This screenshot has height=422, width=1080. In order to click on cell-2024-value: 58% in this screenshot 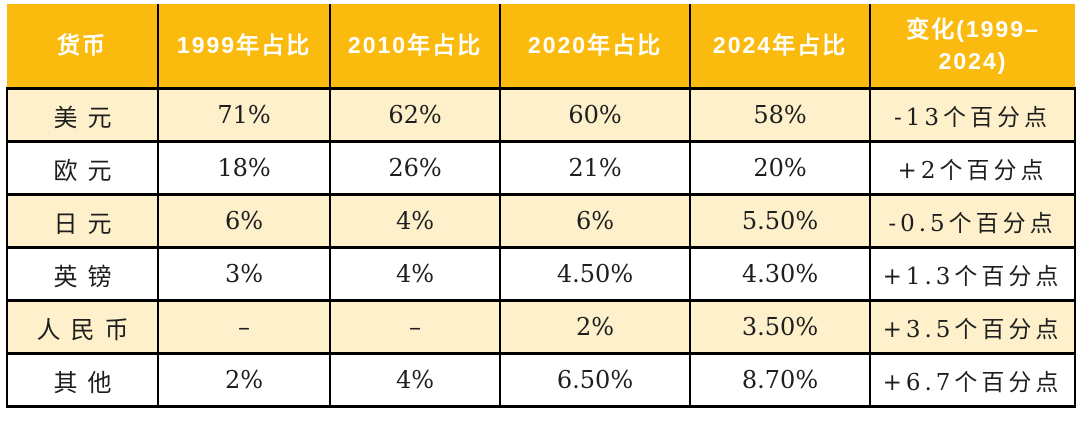, I will do `click(780, 115)`.